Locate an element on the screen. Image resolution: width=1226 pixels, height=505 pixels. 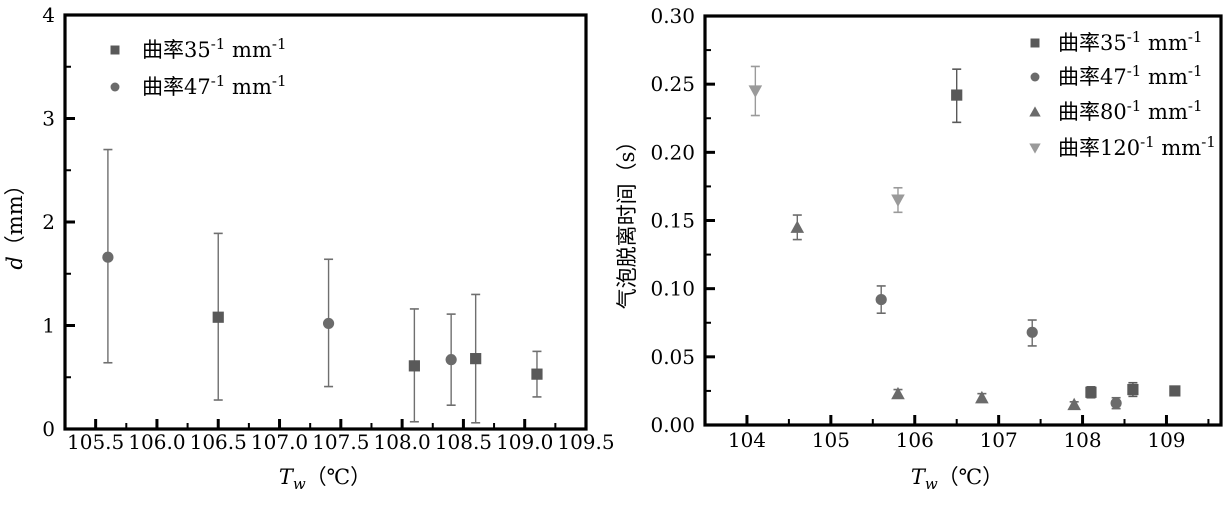
y-tick-label: 0 is located at coordinates (48, 429).